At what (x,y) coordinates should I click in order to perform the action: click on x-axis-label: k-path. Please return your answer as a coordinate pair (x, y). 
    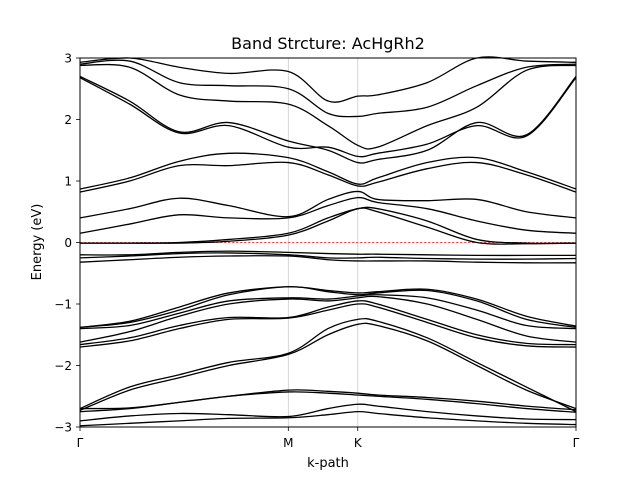
    Looking at the image, I should click on (328, 463).